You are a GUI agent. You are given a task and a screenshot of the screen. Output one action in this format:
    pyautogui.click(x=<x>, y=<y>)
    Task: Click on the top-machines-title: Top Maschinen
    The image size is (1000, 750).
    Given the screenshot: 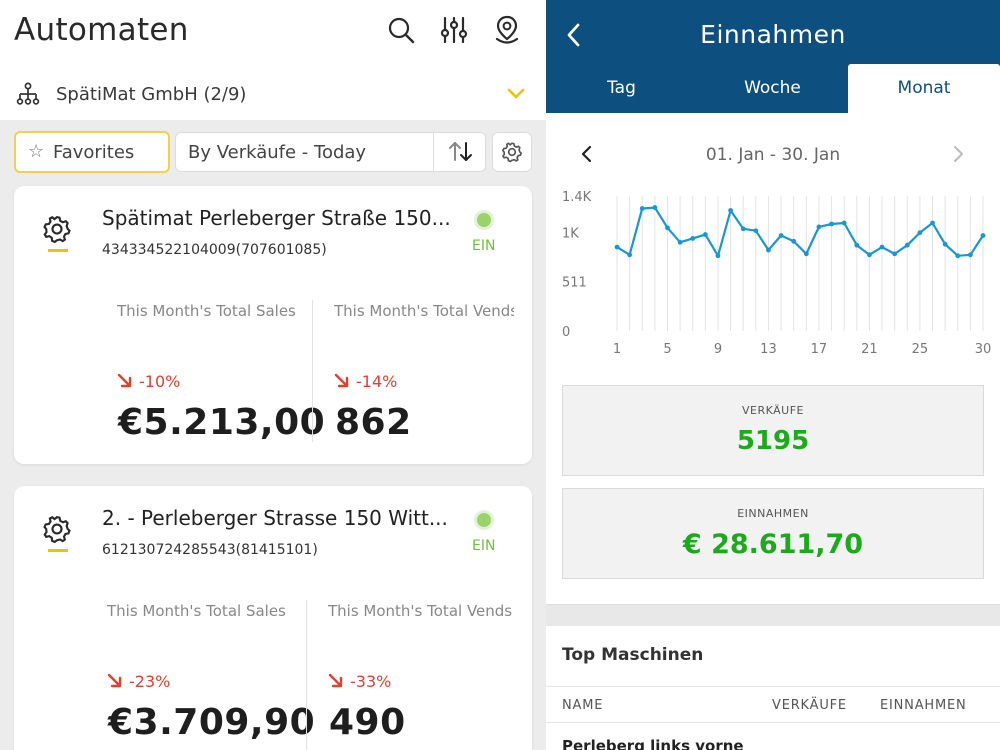 What is the action you would take?
    pyautogui.click(x=633, y=655)
    